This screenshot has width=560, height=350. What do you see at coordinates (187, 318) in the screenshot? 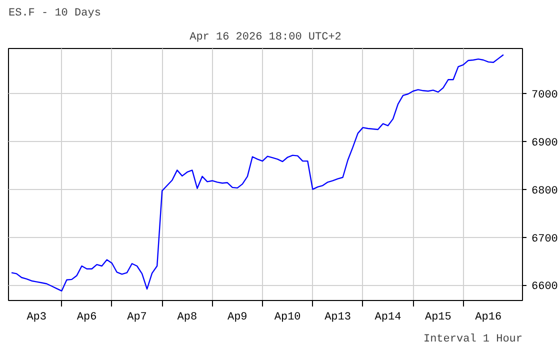
I see `x-tick-label: Ap8` at bounding box center [187, 318].